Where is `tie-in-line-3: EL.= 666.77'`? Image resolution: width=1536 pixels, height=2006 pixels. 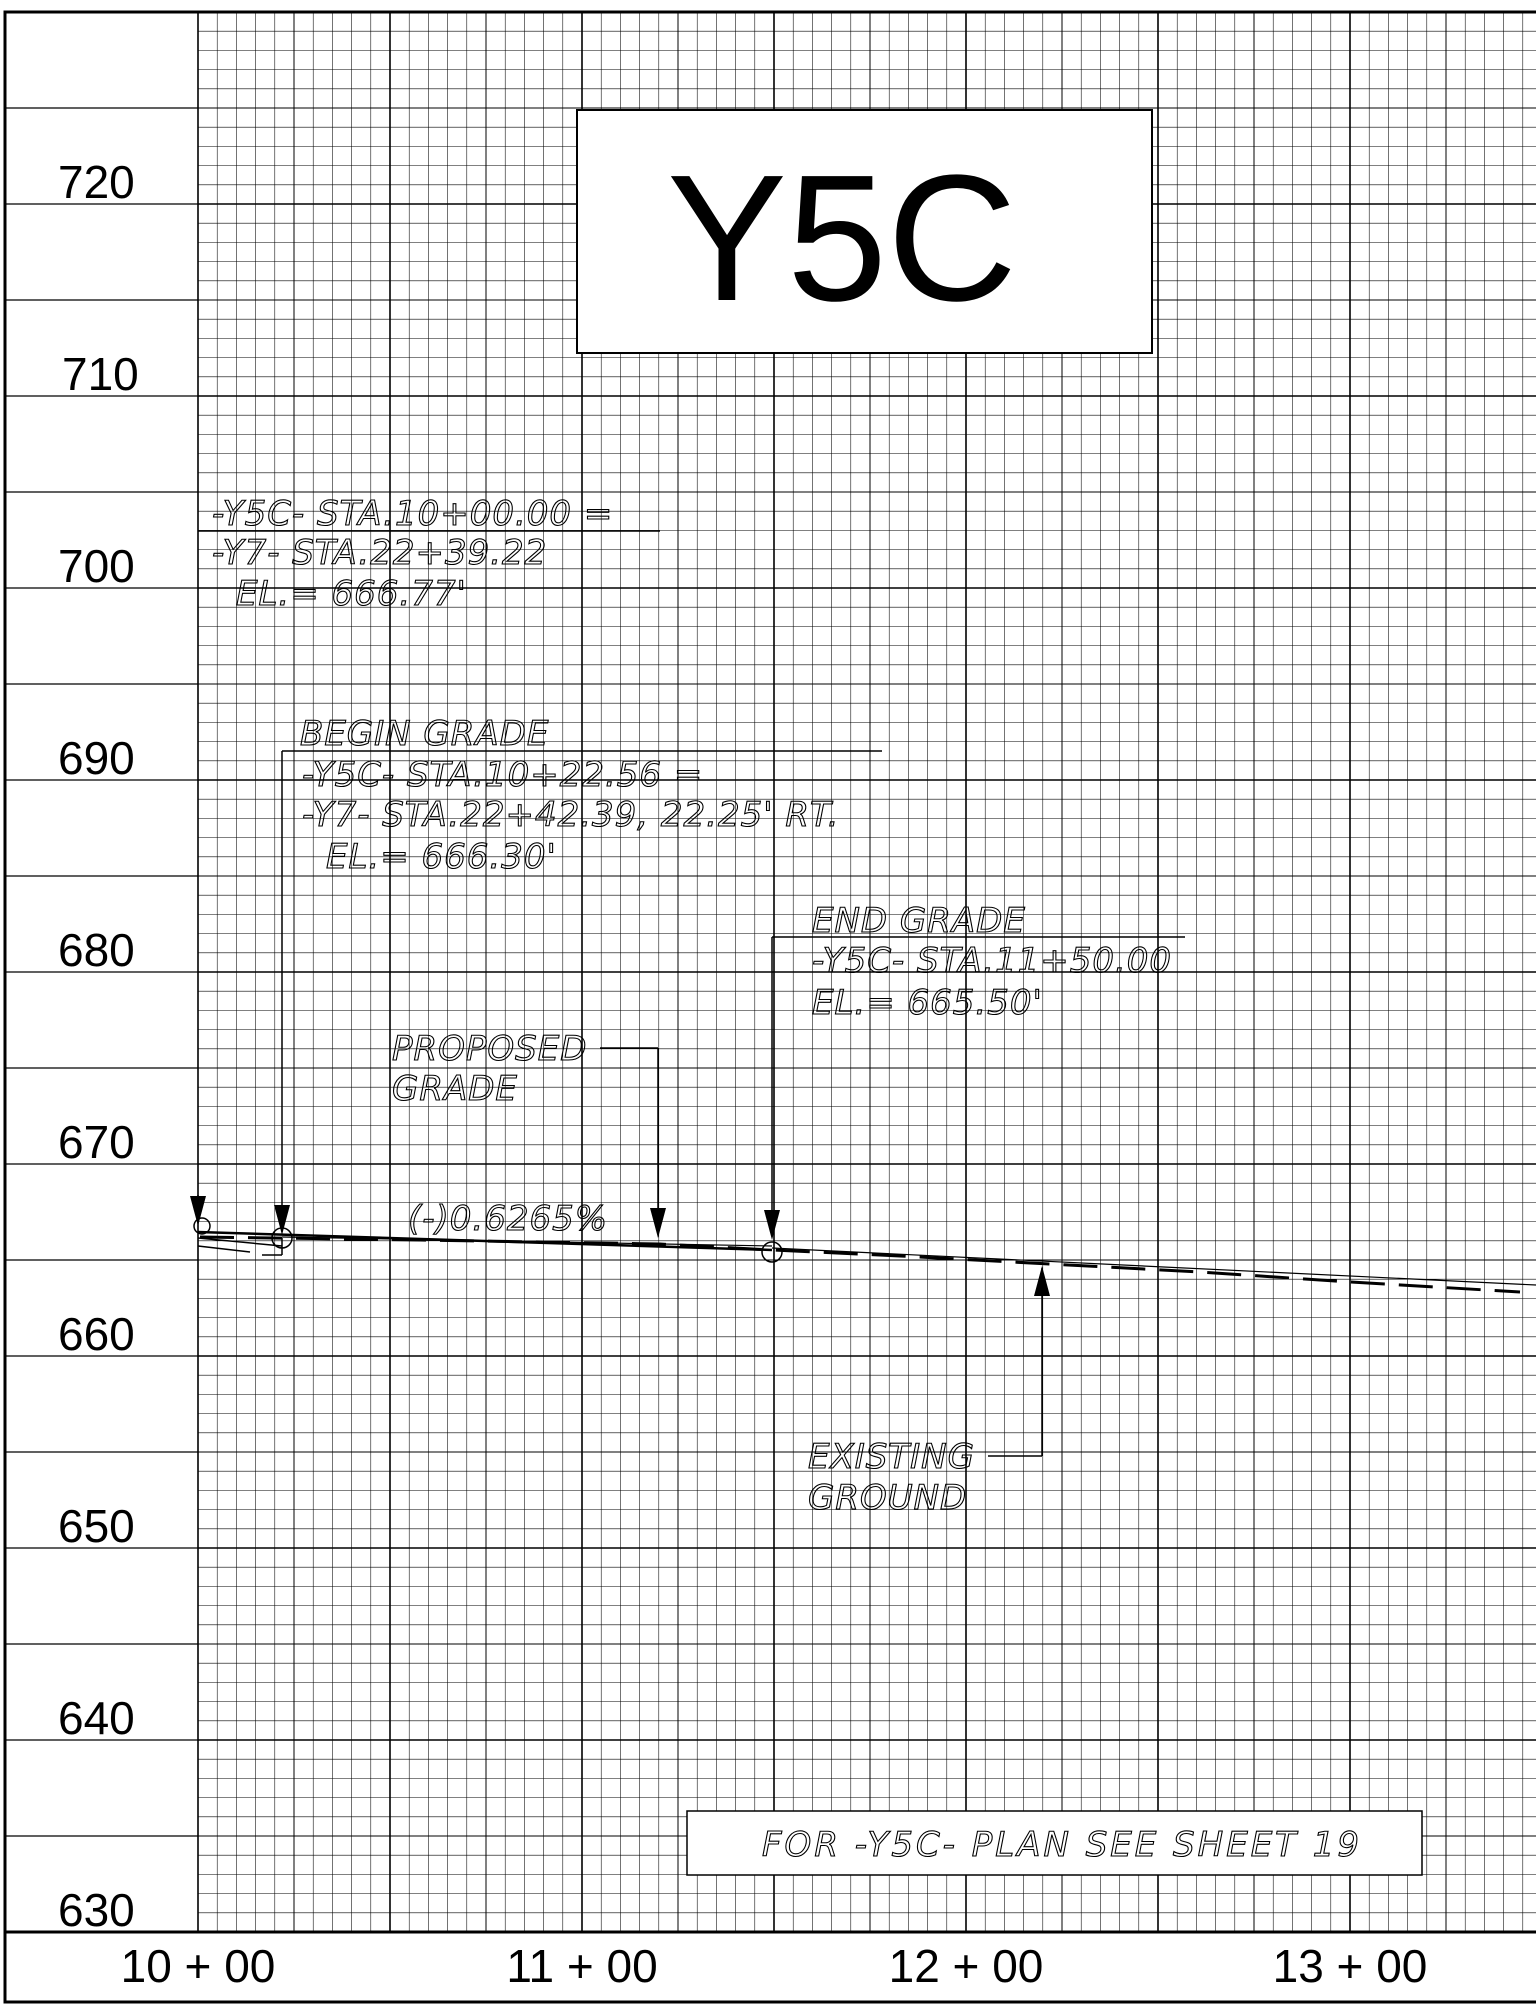 tie-in-line-3: EL.= 666.77' is located at coordinates (351, 594).